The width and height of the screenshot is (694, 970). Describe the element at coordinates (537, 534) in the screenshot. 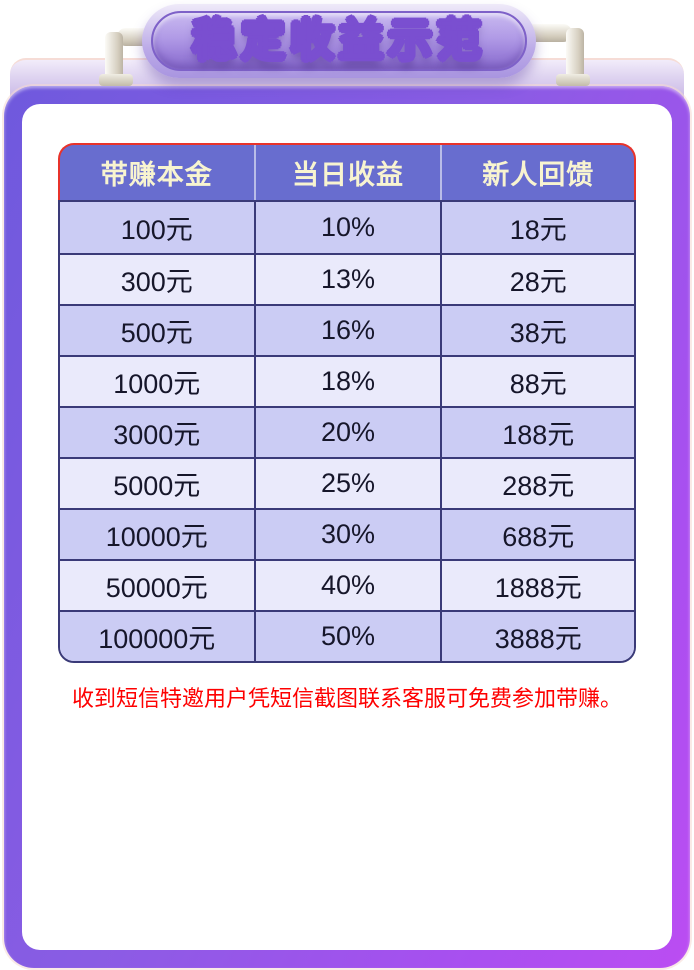

I see `cell-newcomer-bonus: 688元` at that location.